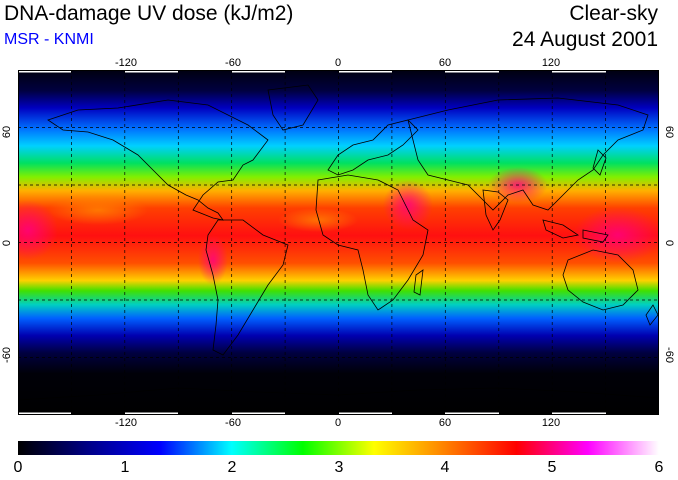  Describe the element at coordinates (445, 63) in the screenshot. I see `lon-tick-top: 60` at that location.